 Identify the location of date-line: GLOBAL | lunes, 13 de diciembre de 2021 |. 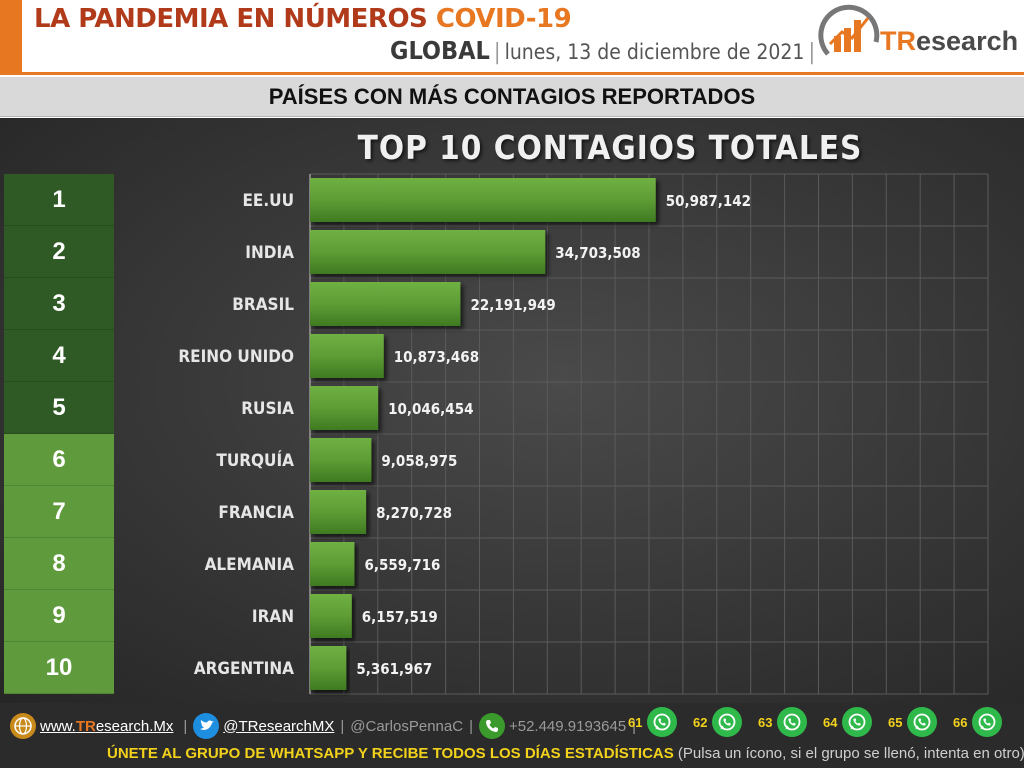
(604, 50).